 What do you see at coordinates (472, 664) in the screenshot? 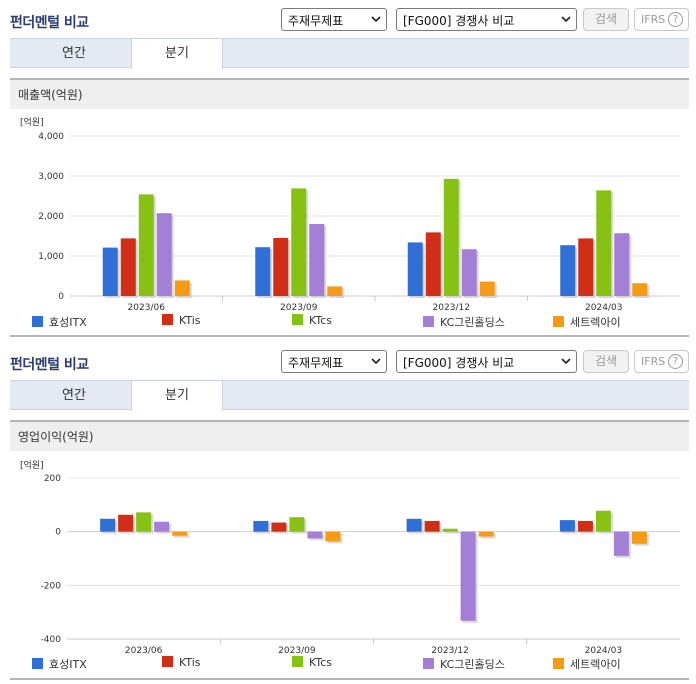
I see `legend-label: KC그린홀딩스` at bounding box center [472, 664].